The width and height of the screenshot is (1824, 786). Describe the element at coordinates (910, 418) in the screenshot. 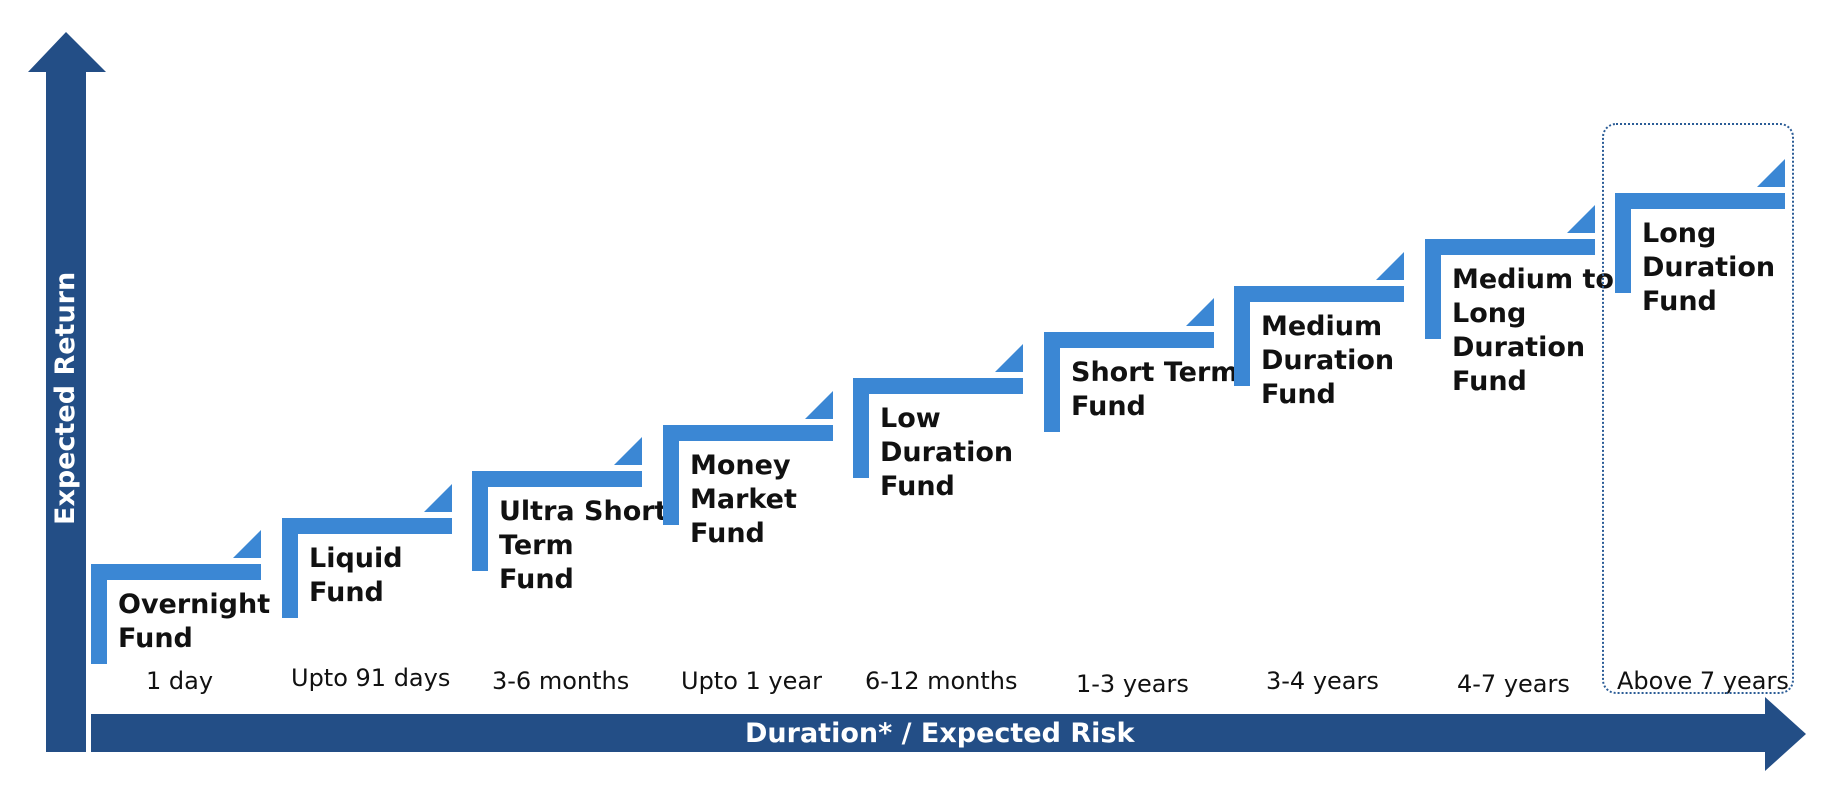

I see `fund-name-line: Low` at that location.